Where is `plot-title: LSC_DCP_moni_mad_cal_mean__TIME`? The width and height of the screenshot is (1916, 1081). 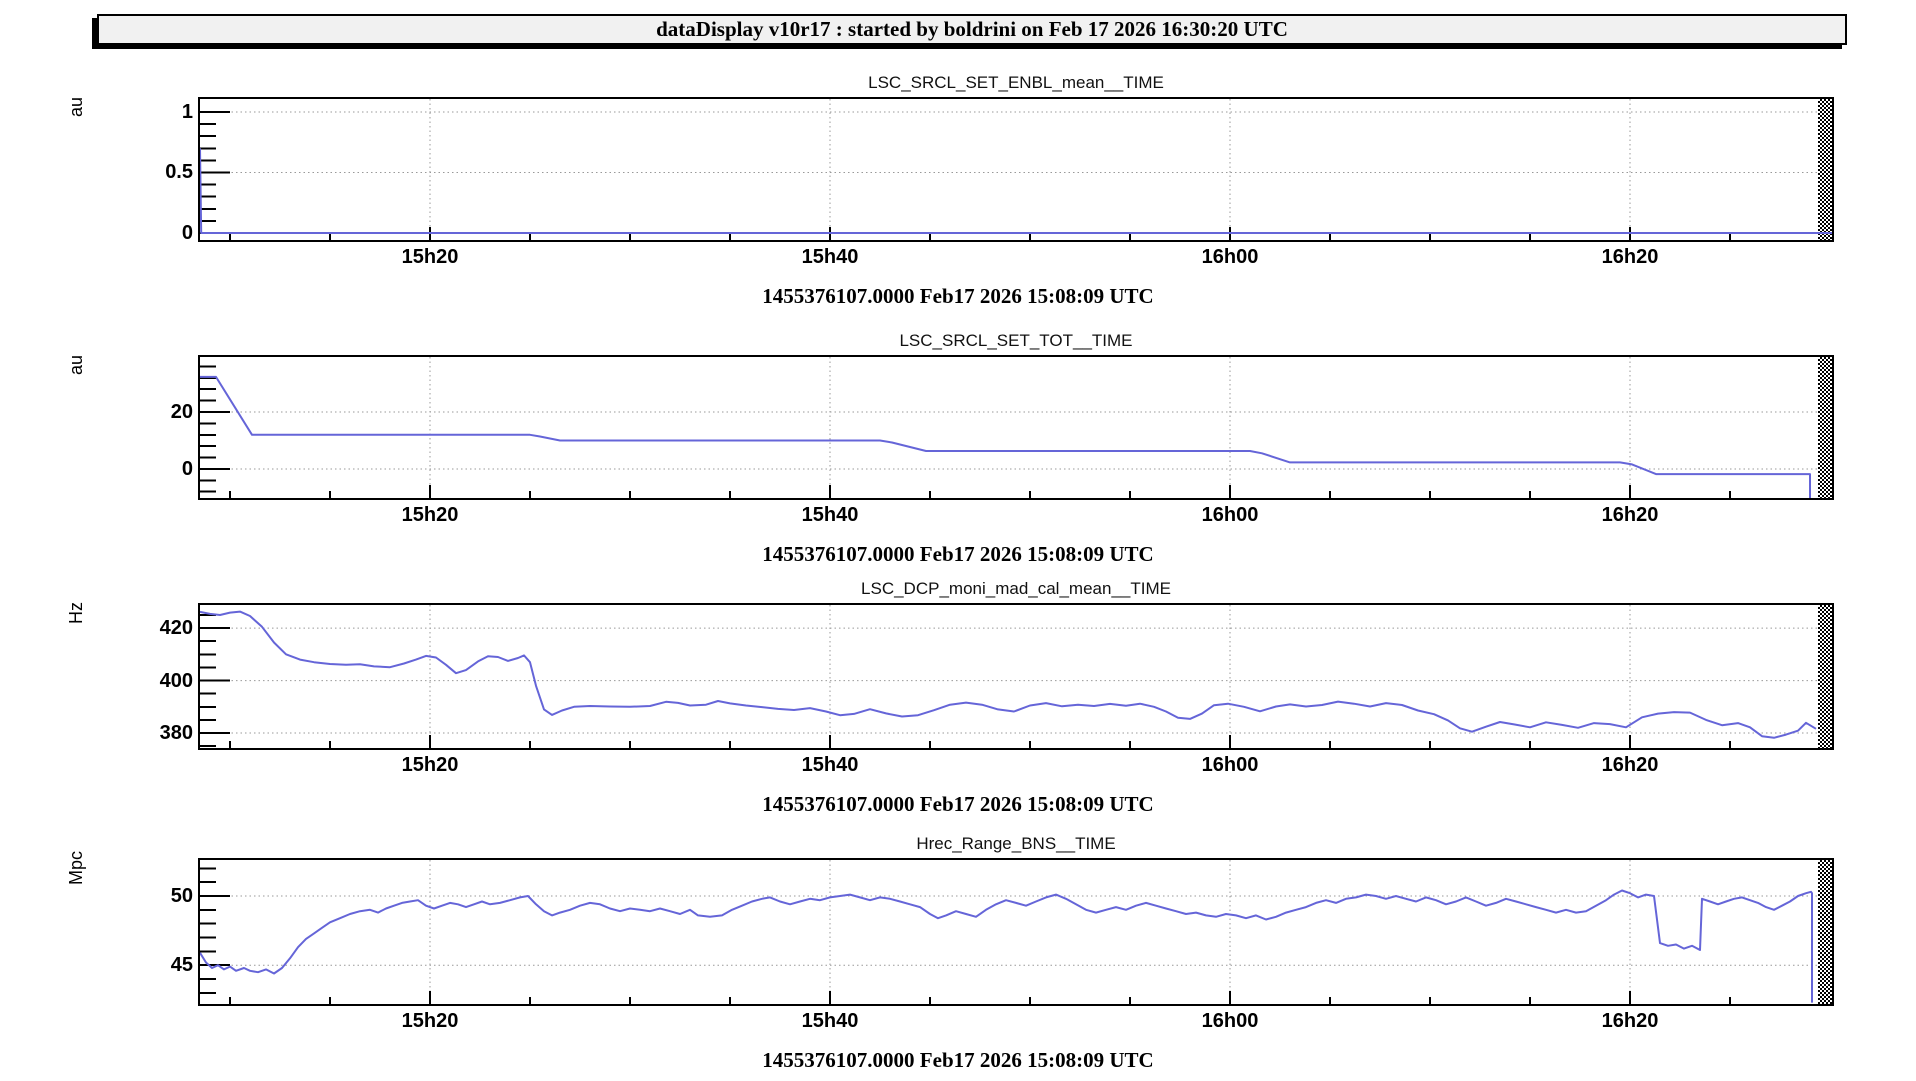
plot-title: LSC_DCP_moni_mad_cal_mean__TIME is located at coordinates (1016, 588).